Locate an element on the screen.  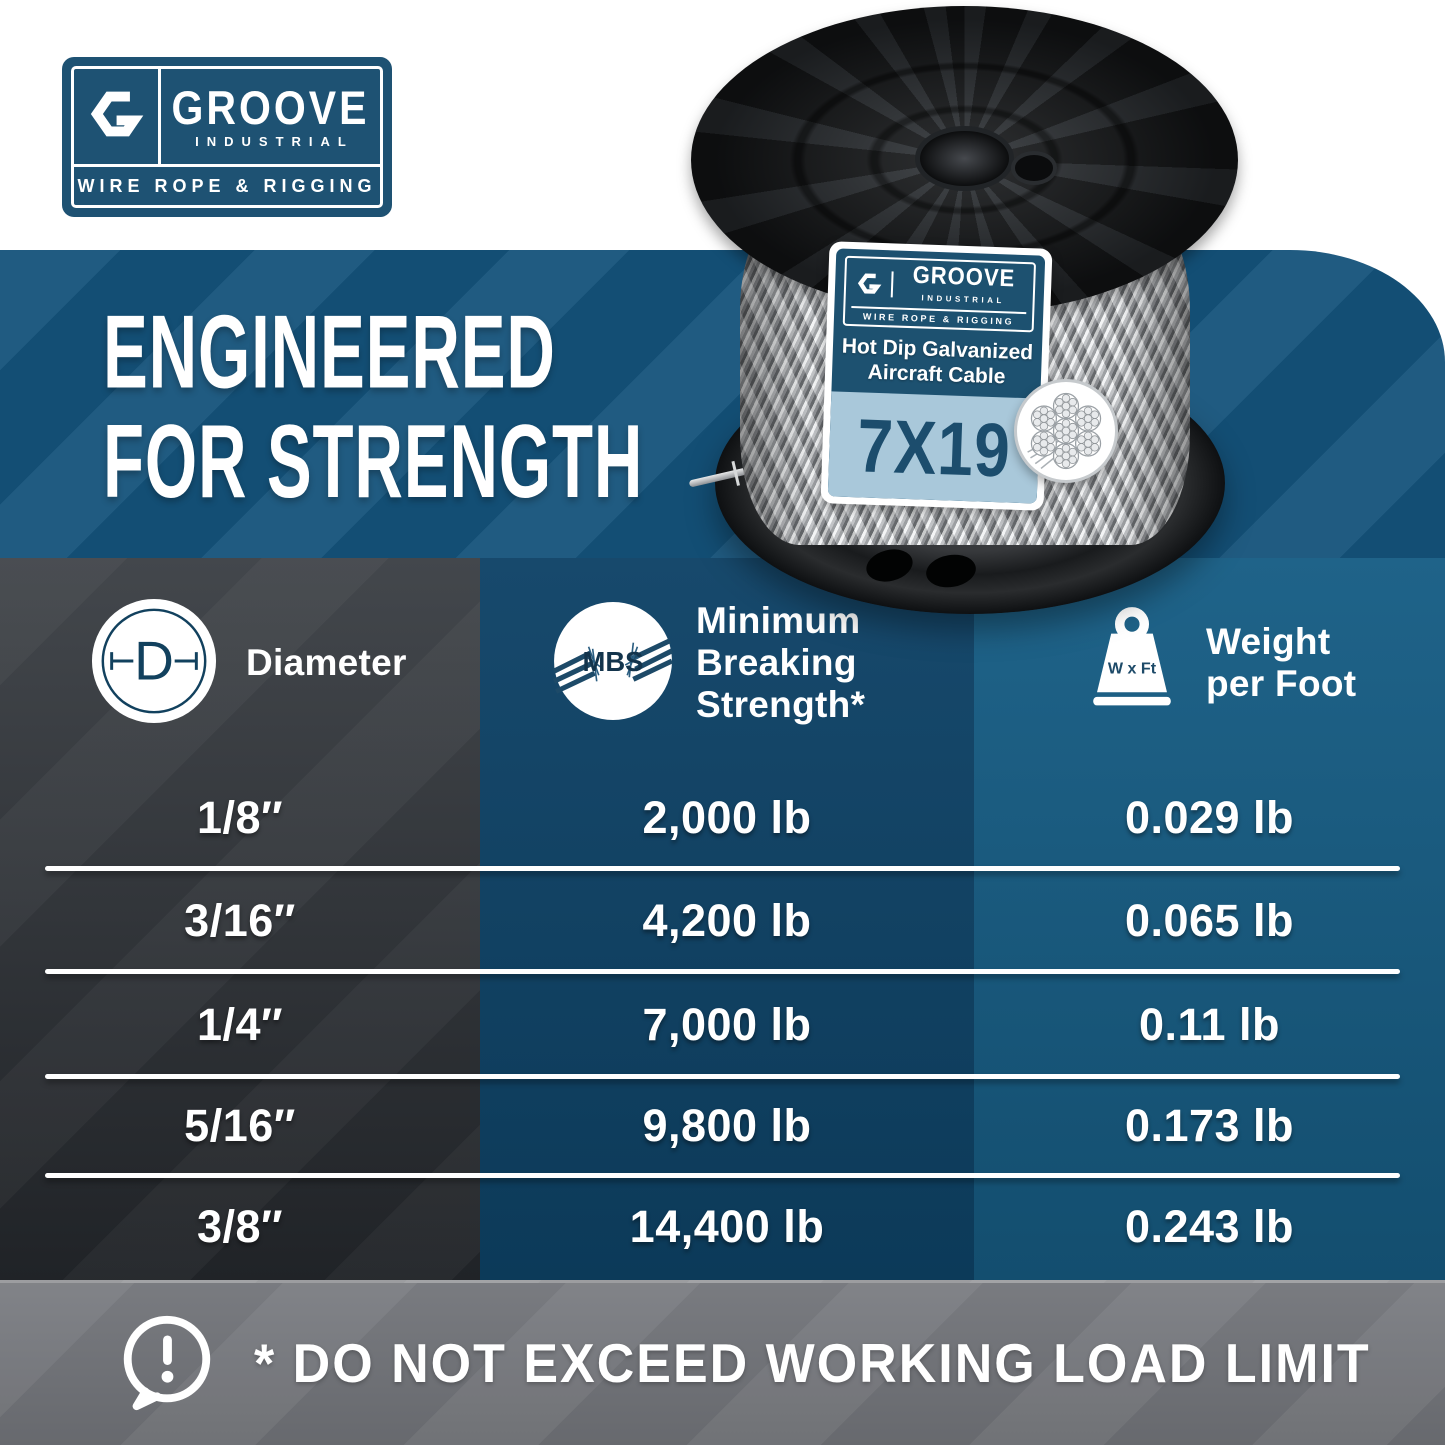
headline-line-1: ENGINEERED is located at coordinates (329, 352).